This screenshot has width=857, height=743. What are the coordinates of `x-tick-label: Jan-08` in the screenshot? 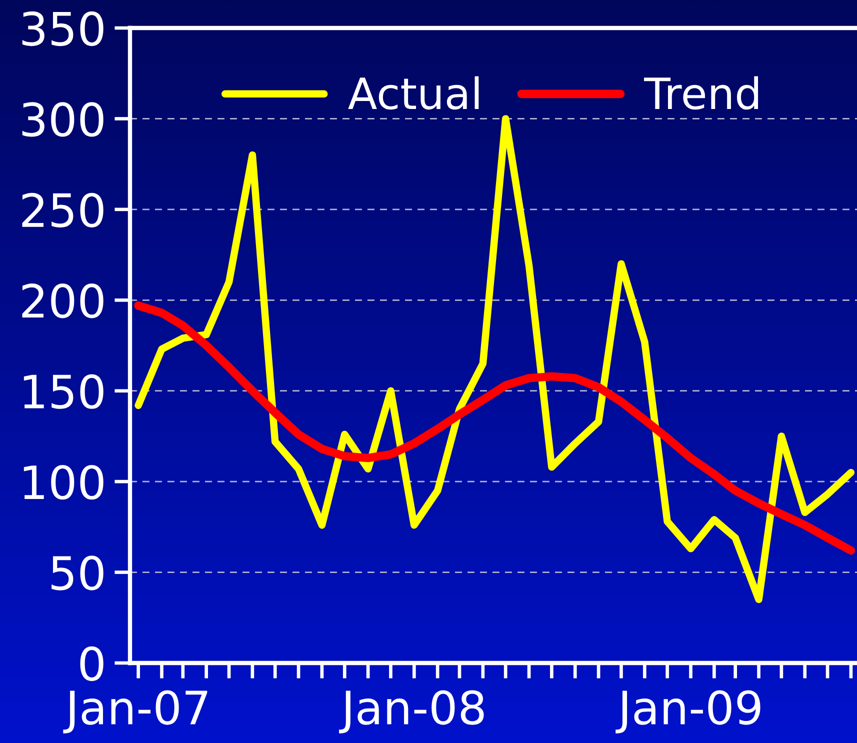 It's located at (411, 712).